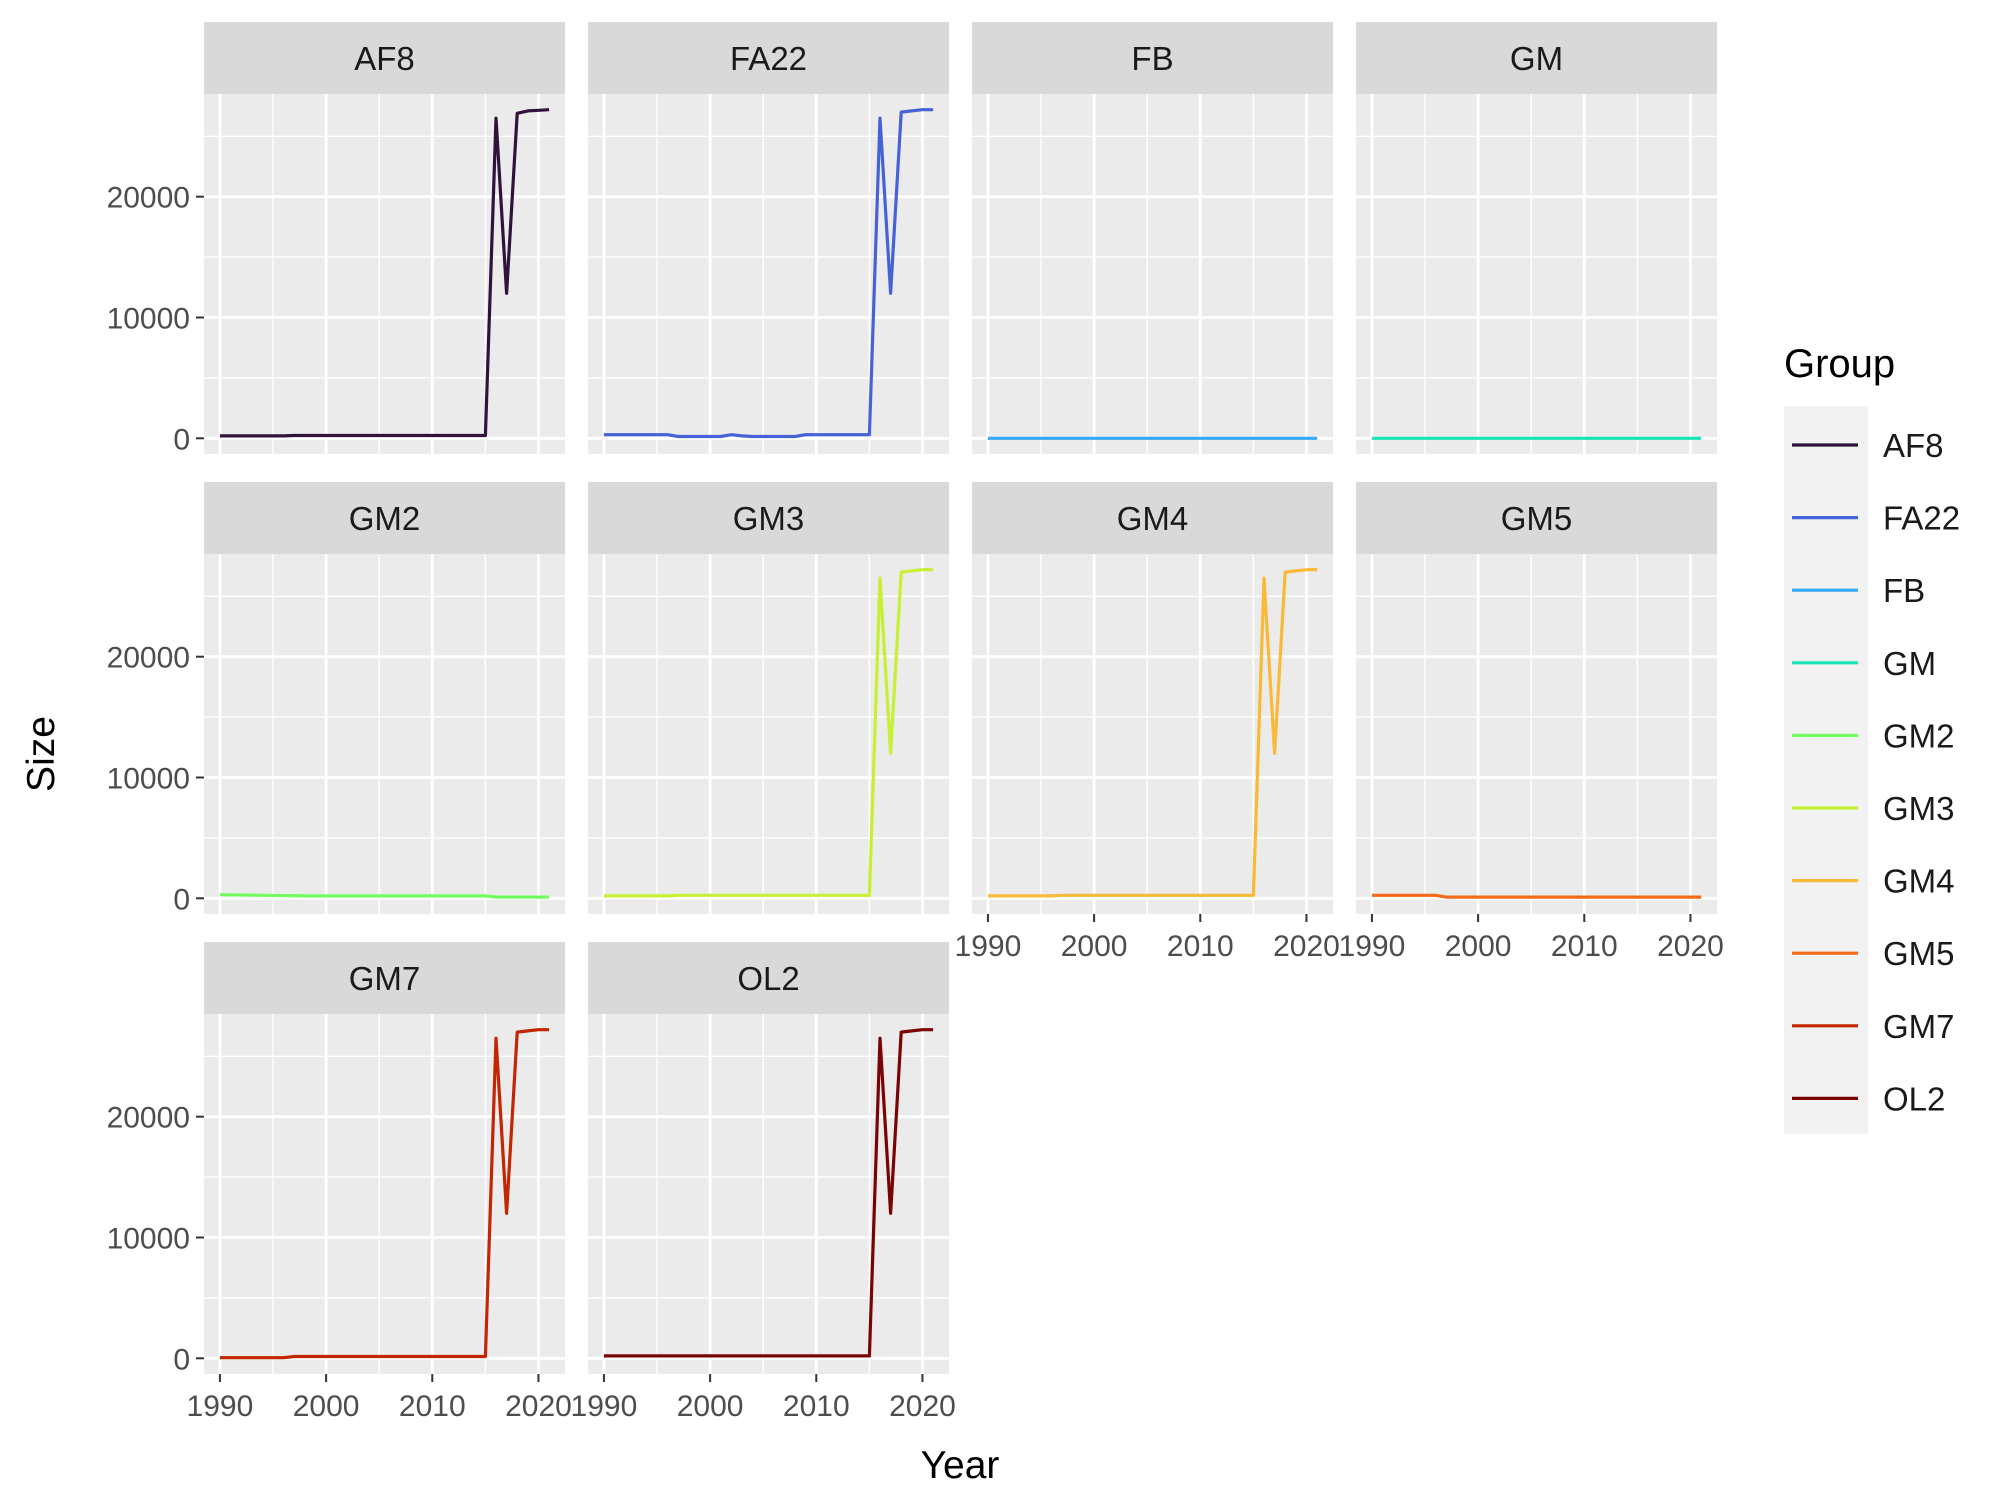 This screenshot has width=2000, height=1505. Describe the element at coordinates (384, 896) in the screenshot. I see `series-line-gm2` at that location.